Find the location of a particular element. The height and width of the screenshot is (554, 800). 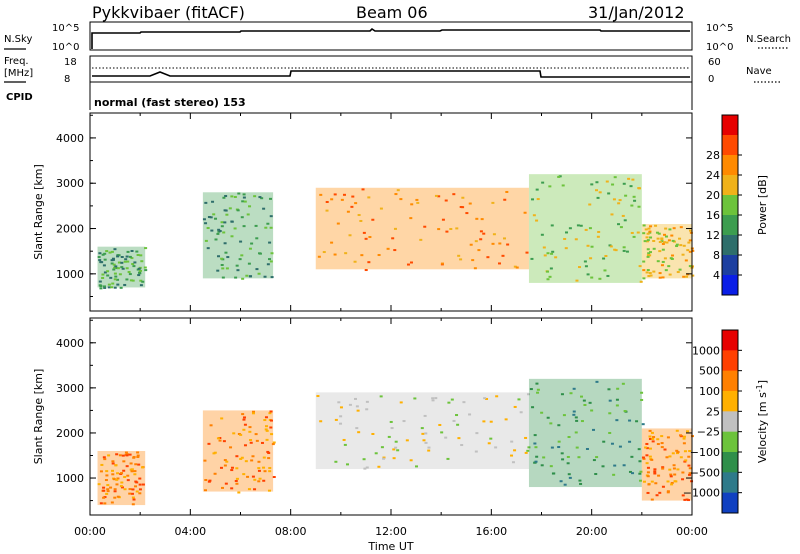

velocity-xtick-label: 04:00 is located at coordinates (190, 531).